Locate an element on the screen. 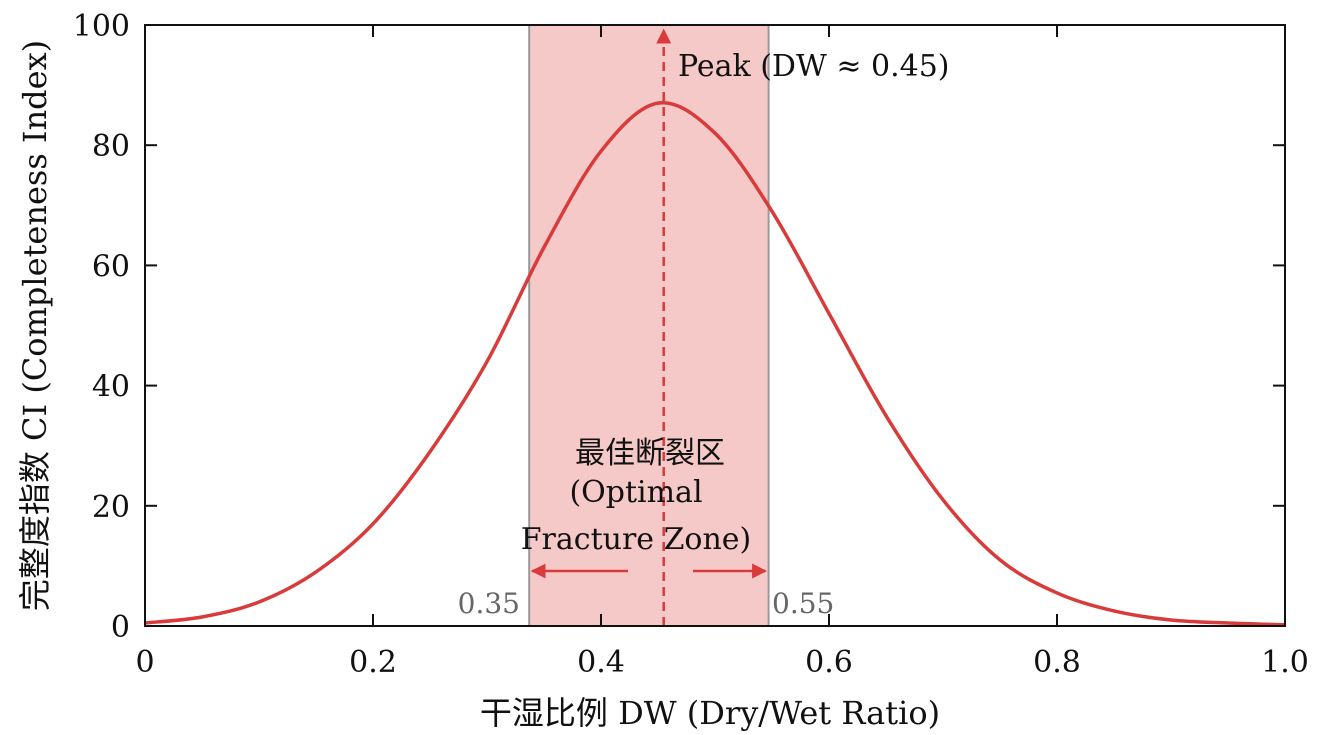 The width and height of the screenshot is (1323, 735). peak-label: Peak (DW ≈ 0.45) is located at coordinates (814, 66).